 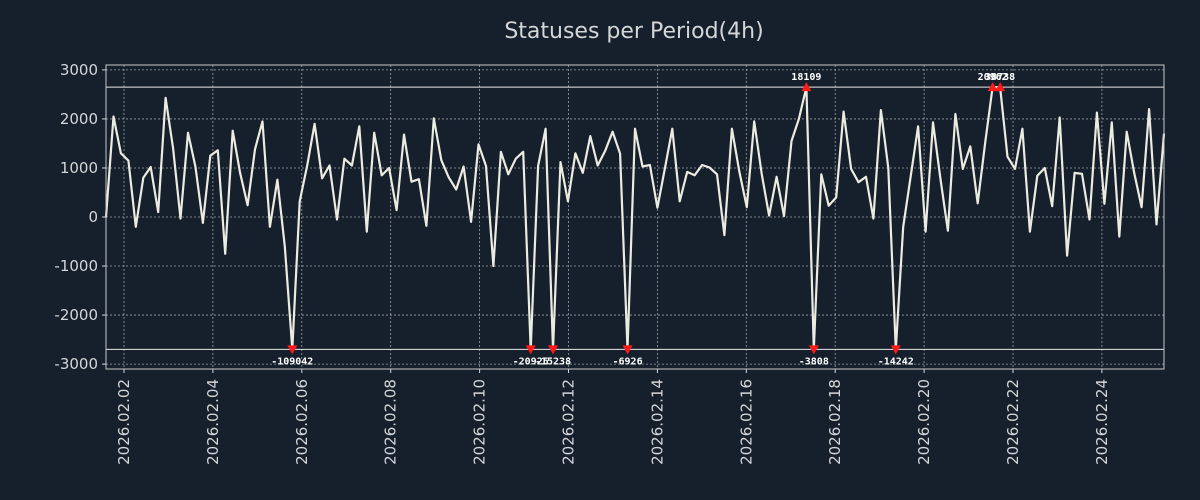 What do you see at coordinates (1102, 422) in the screenshot?
I see `x-tick-label: 2026.02.24` at bounding box center [1102, 422].